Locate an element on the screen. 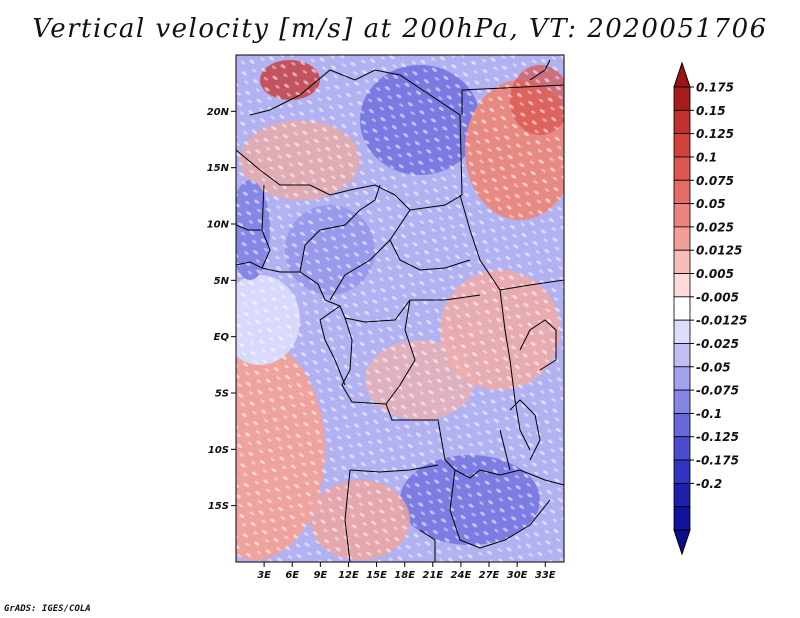 The width and height of the screenshot is (800, 618). colorbar-label: 0.075 is located at coordinates (715, 181).